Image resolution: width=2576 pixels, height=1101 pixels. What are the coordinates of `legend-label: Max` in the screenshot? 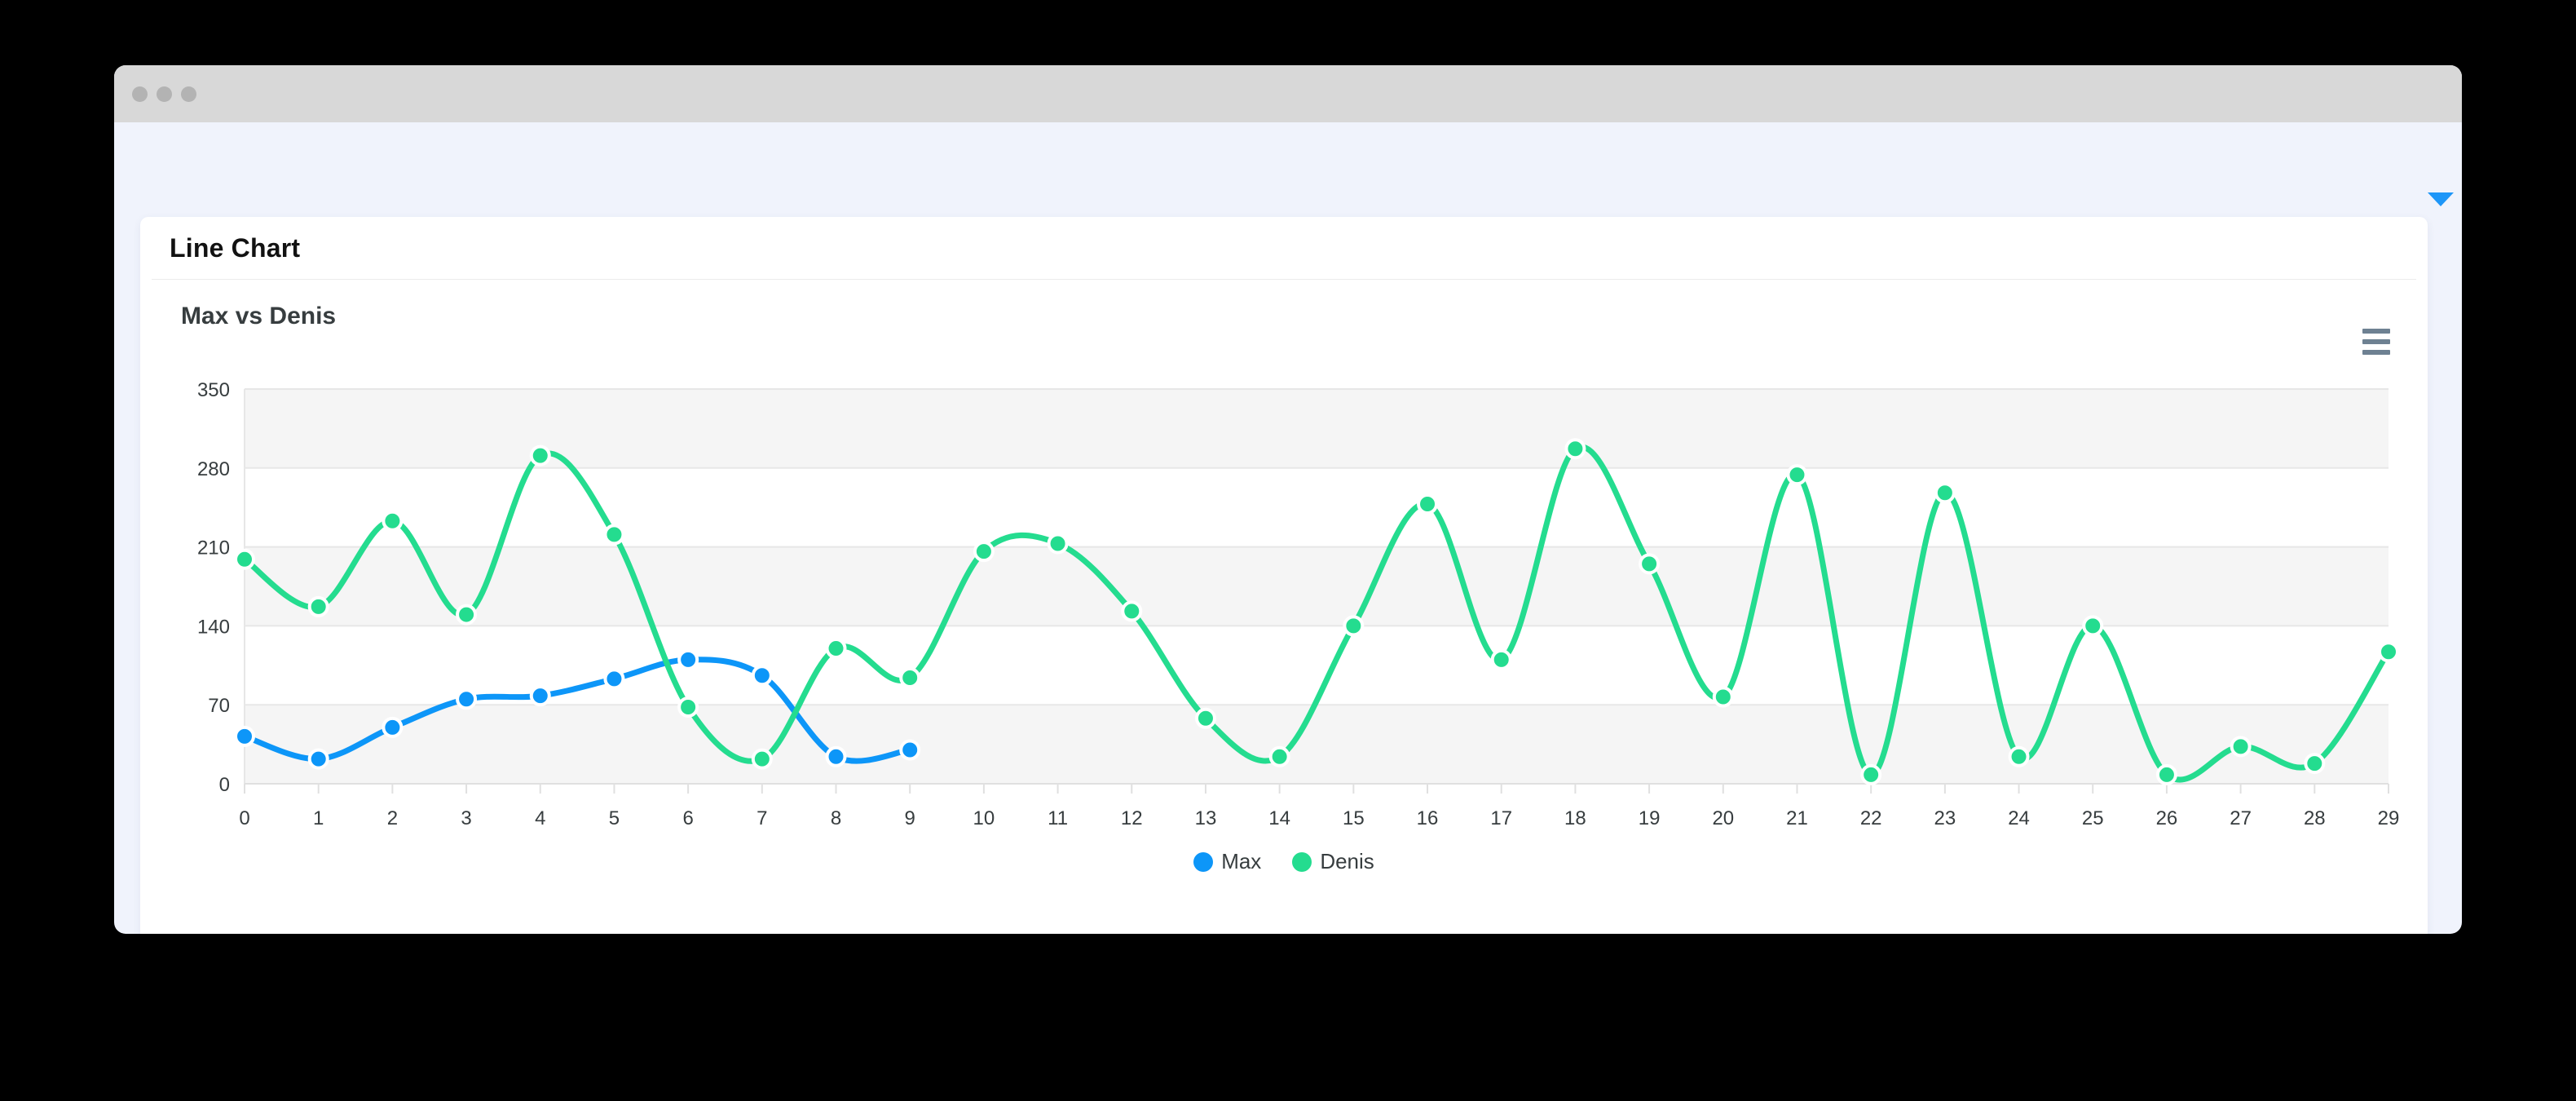 It's located at (1241, 861).